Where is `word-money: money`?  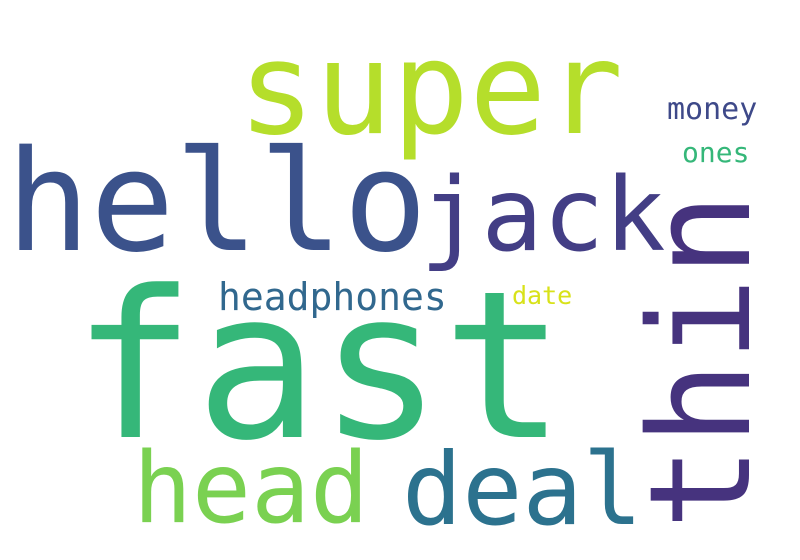
word-money: money is located at coordinates (712, 109).